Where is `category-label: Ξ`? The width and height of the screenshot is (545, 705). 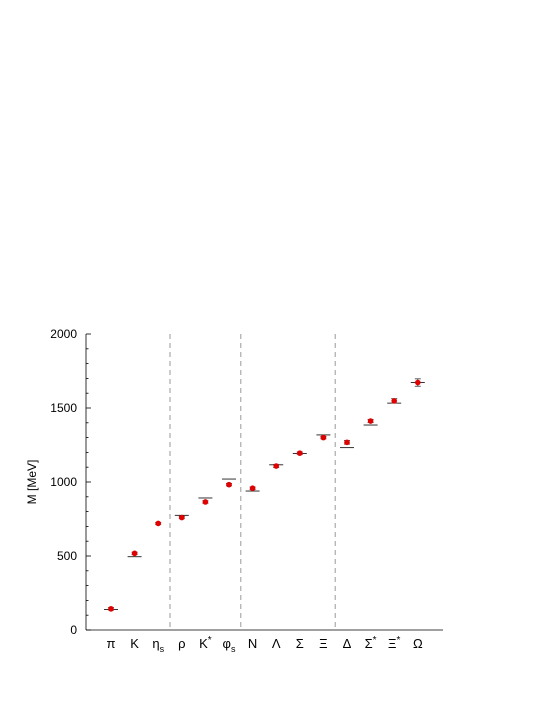
category-label: Ξ is located at coordinates (323, 643).